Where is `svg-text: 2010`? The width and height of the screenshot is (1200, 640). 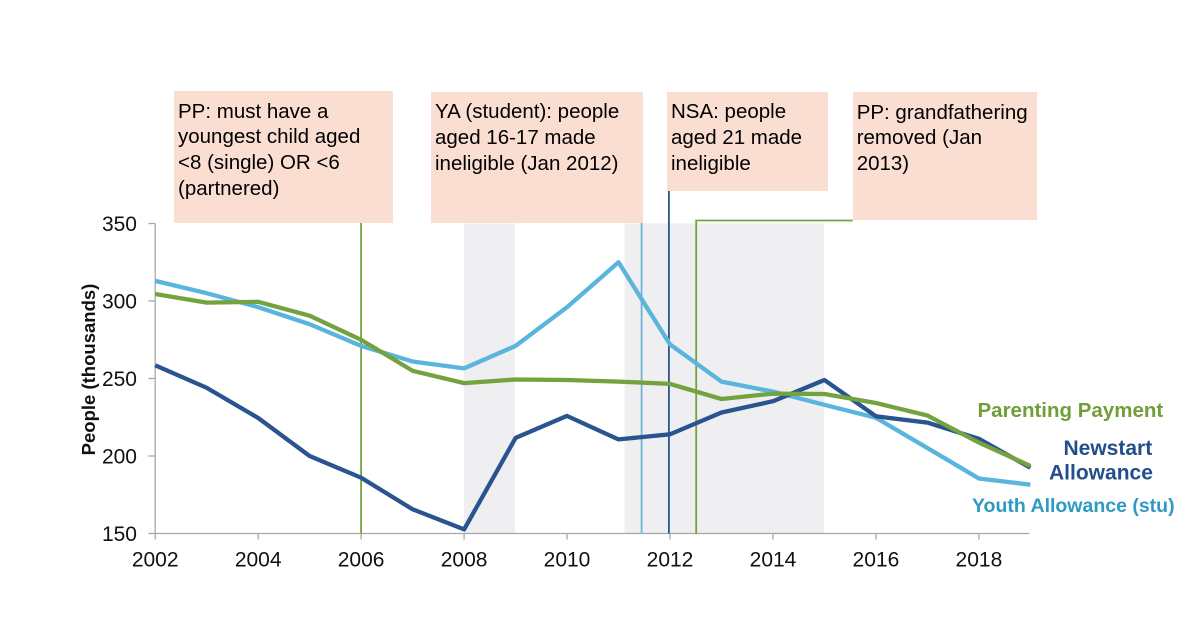 svg-text: 2010 is located at coordinates (567, 559).